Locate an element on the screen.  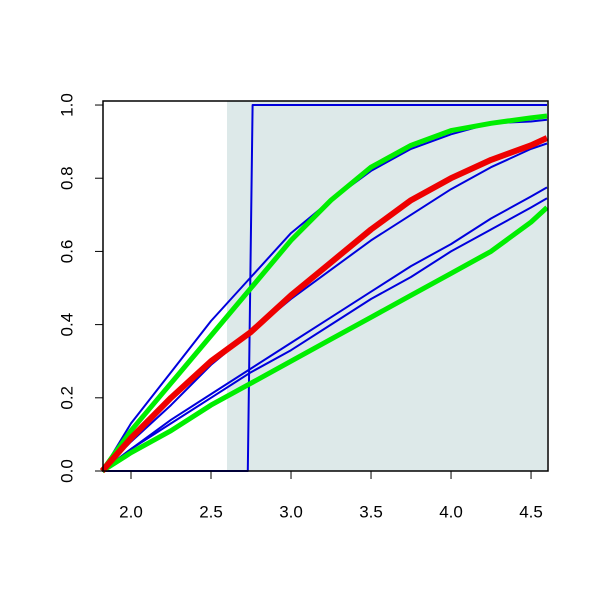
x-tick-label: 4.0 is located at coordinates (451, 511).